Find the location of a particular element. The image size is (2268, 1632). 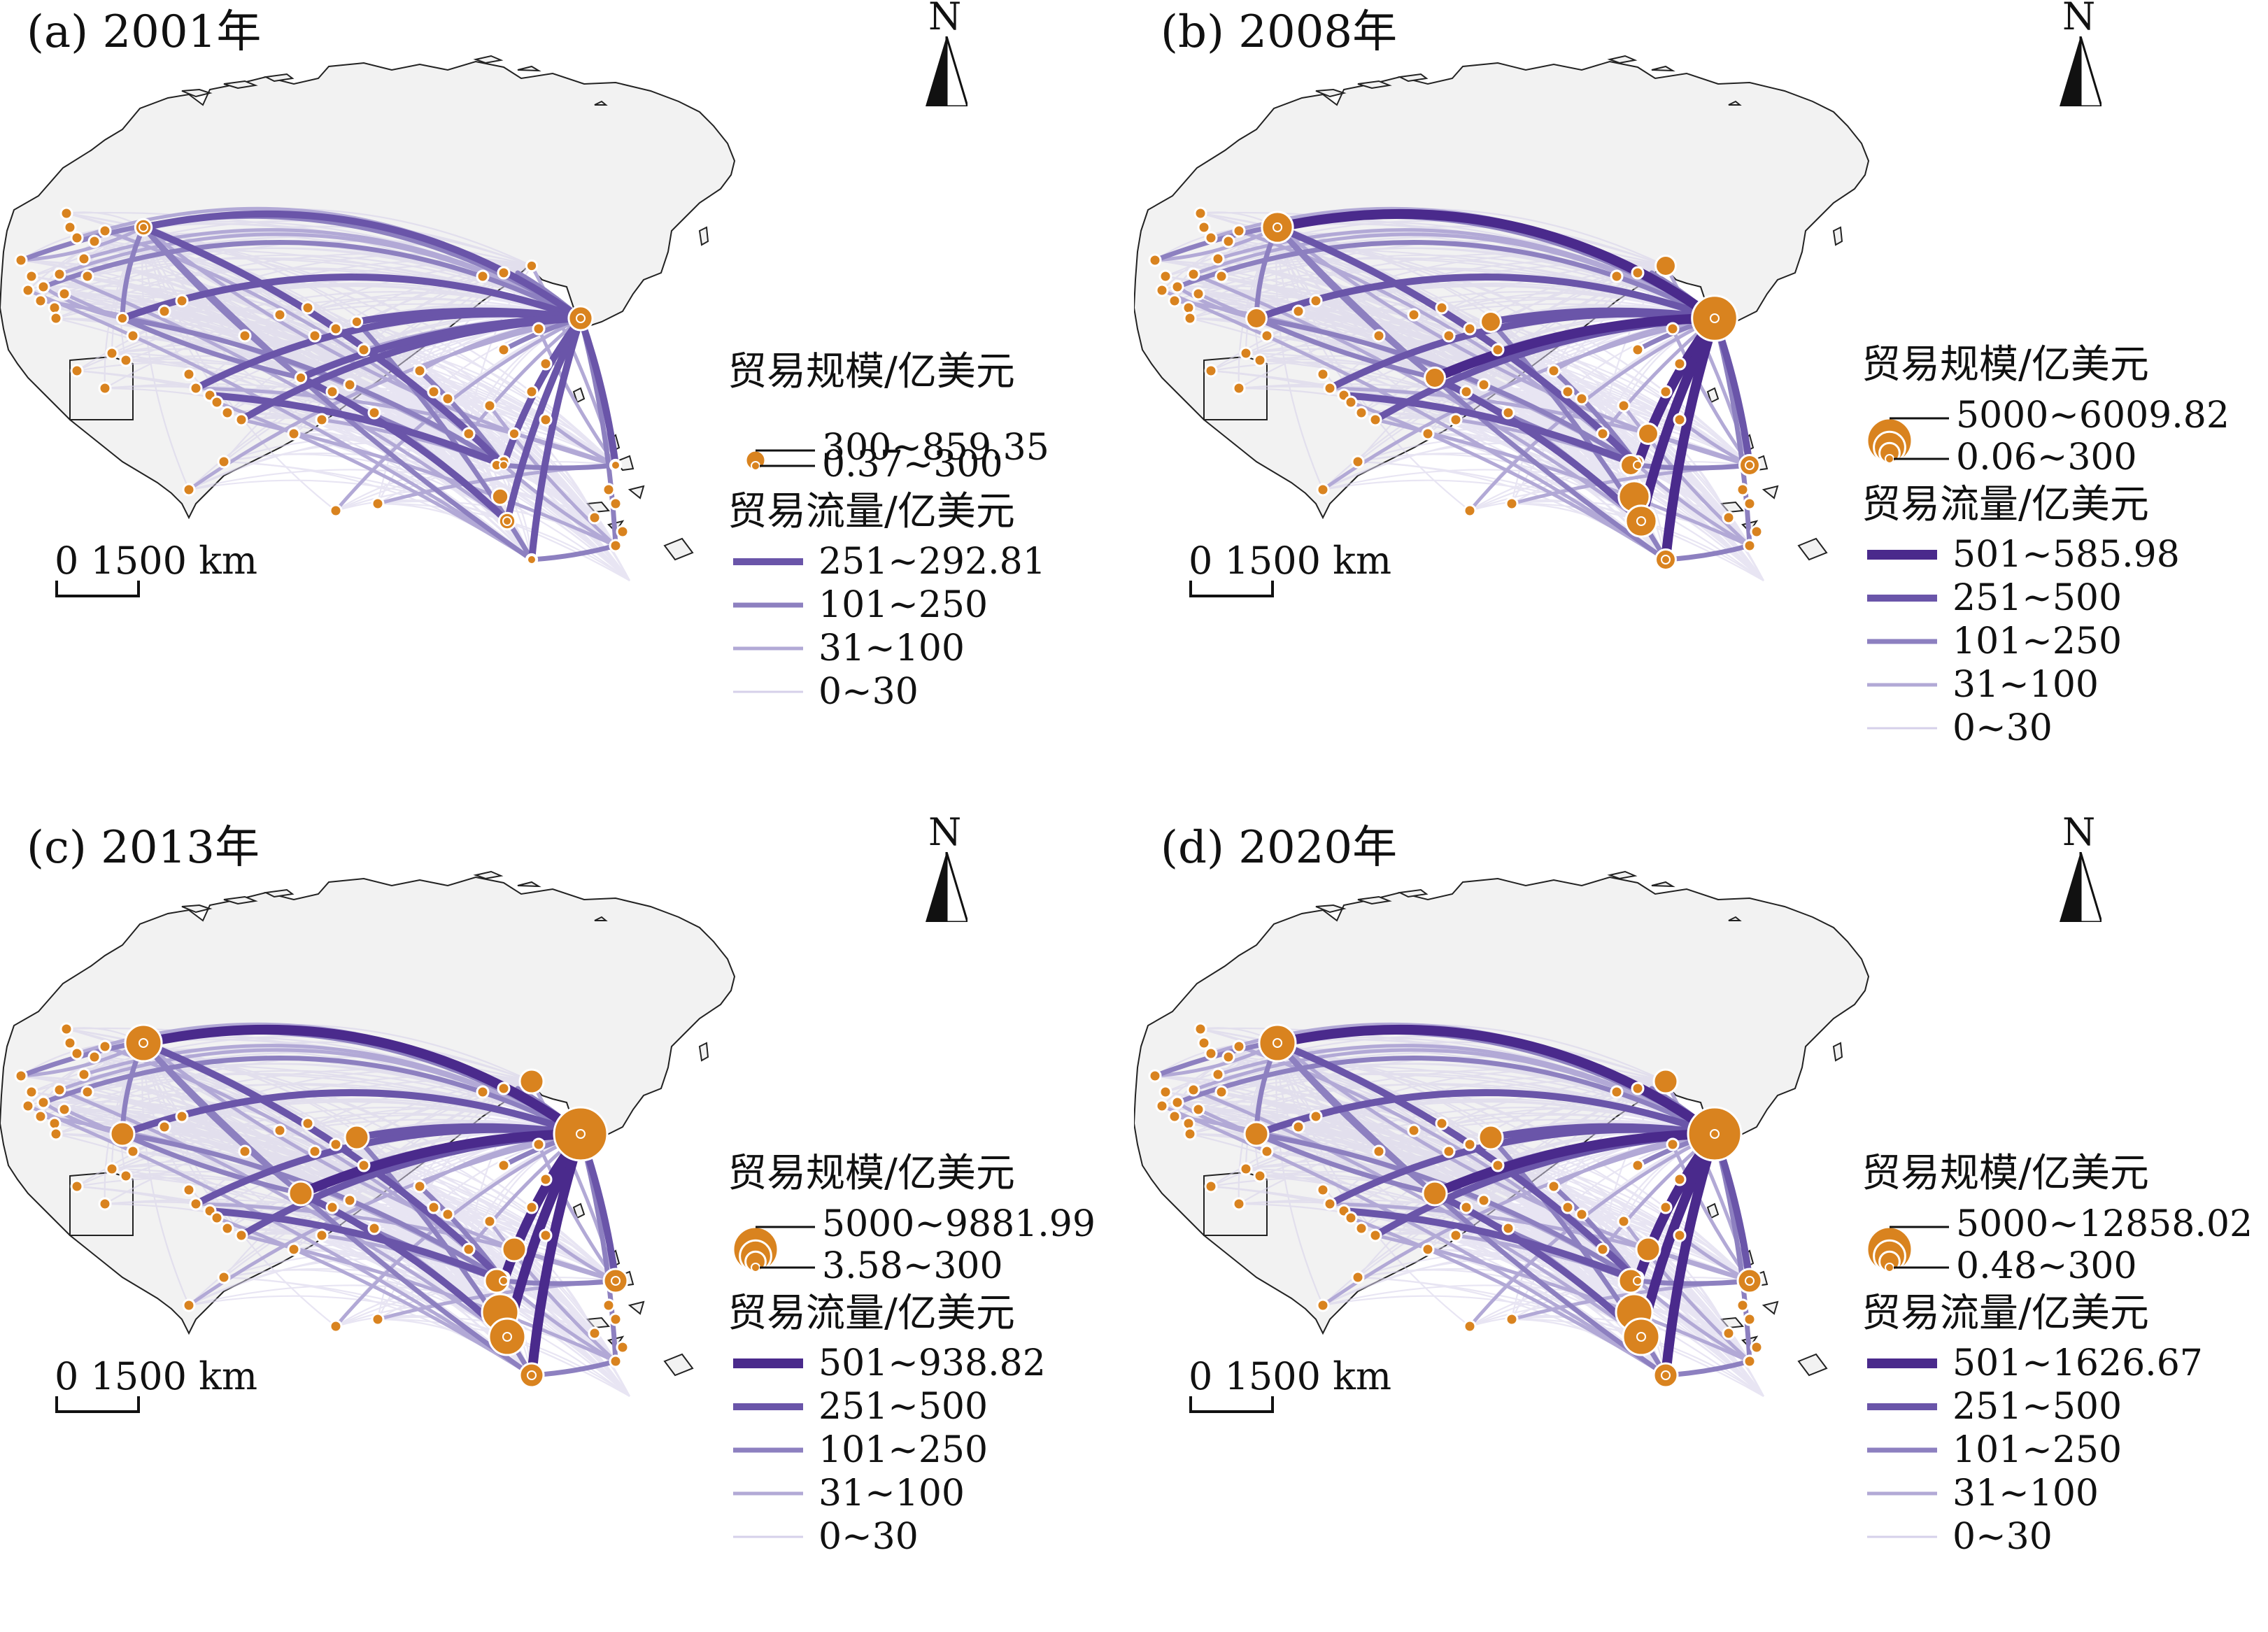

flow-class-label: 31~100 is located at coordinates (2025, 685).